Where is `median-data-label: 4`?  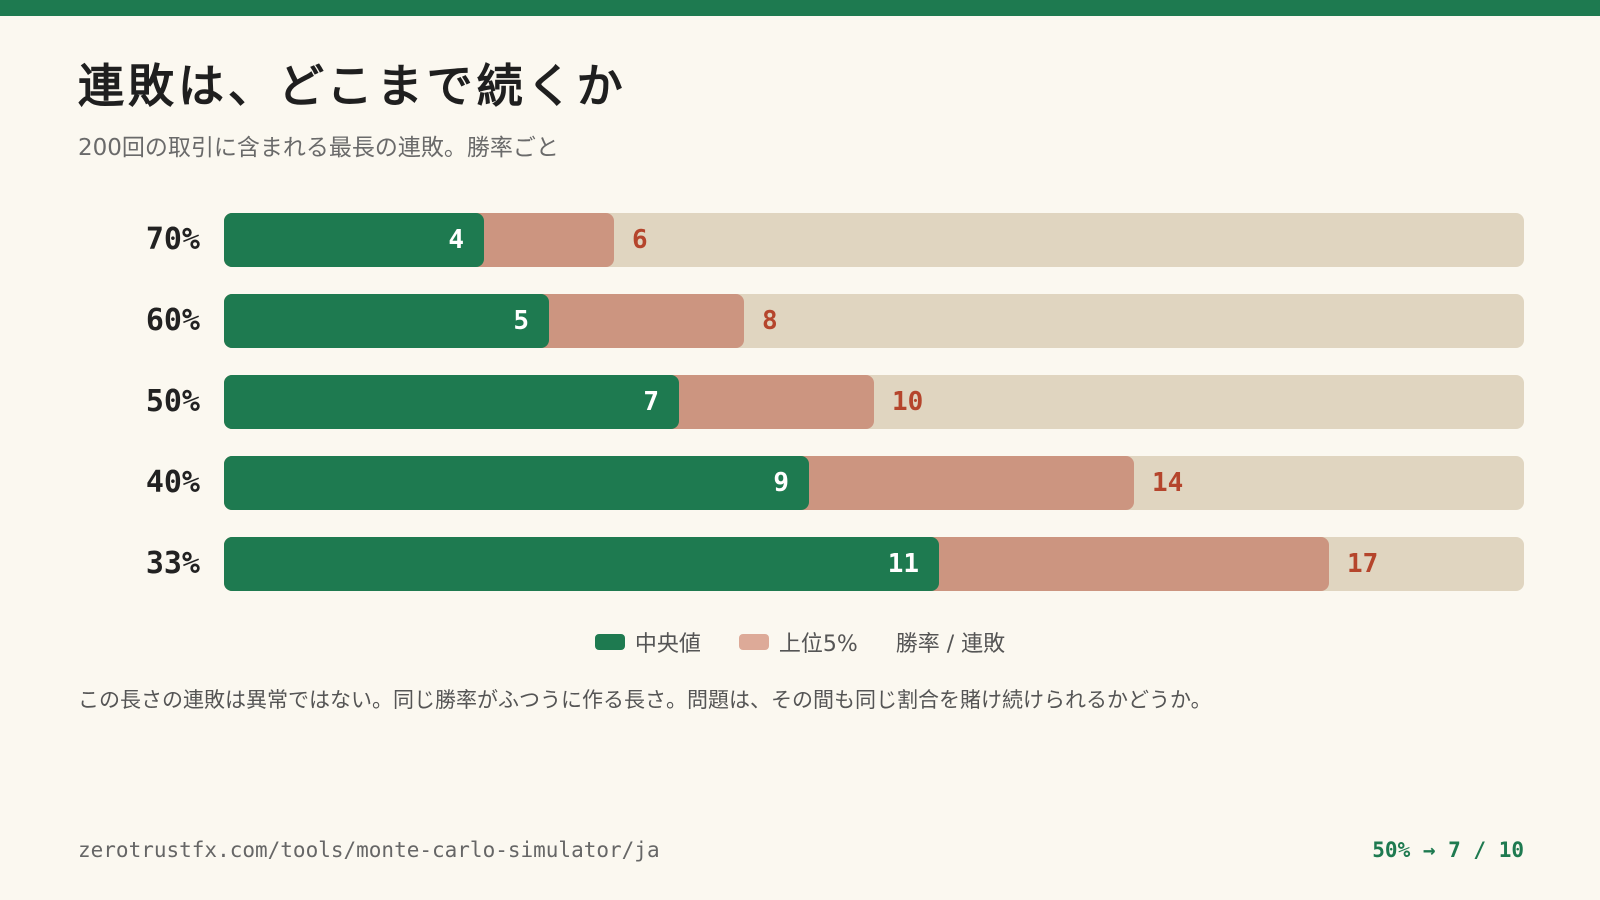 median-data-label: 4 is located at coordinates (456, 240).